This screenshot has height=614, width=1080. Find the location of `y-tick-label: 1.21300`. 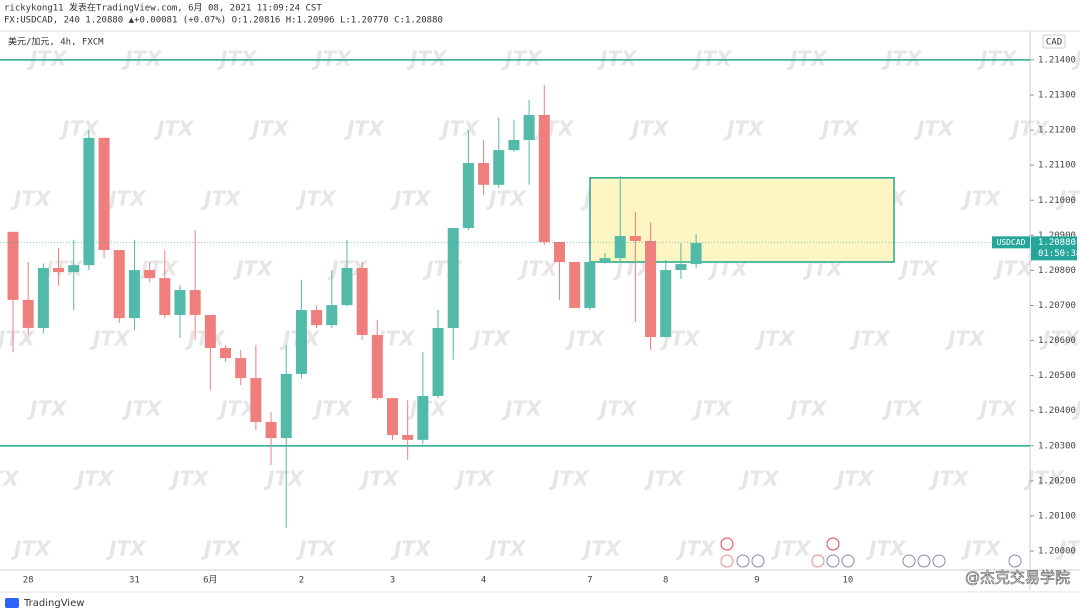

y-tick-label: 1.21300 is located at coordinates (1057, 96).